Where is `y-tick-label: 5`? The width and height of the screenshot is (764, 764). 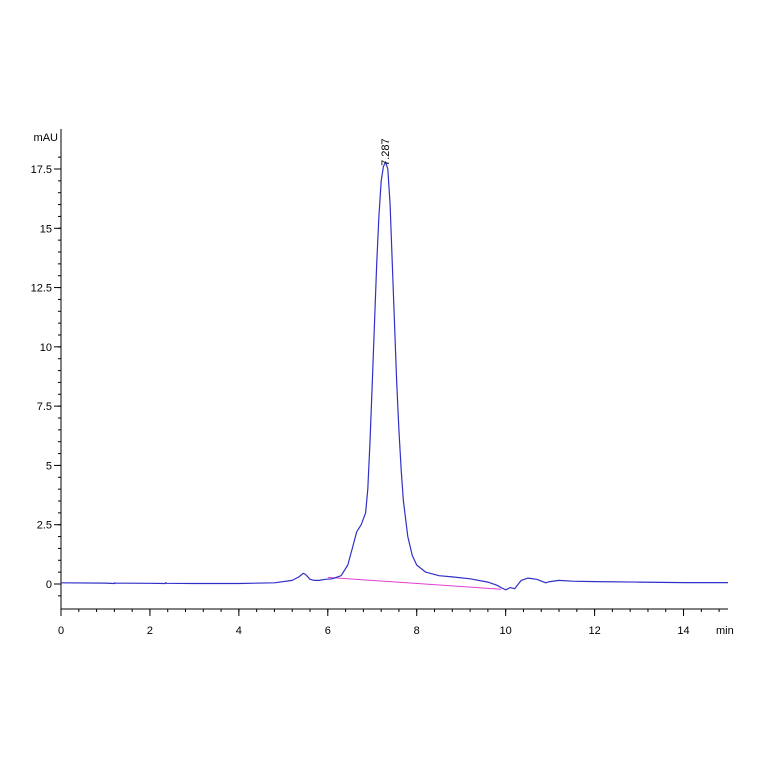 y-tick-label: 5 is located at coordinates (49, 466).